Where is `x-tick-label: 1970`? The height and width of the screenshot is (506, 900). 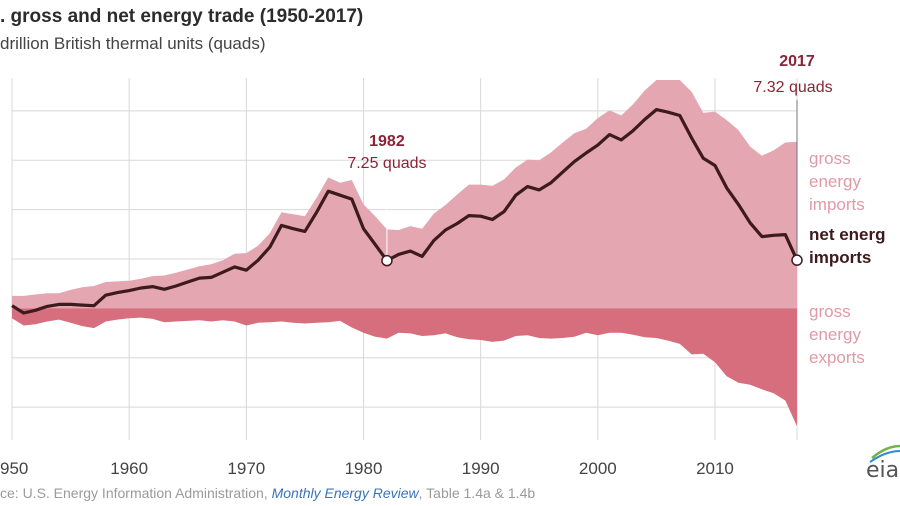 x-tick-label: 1970 is located at coordinates (246, 468).